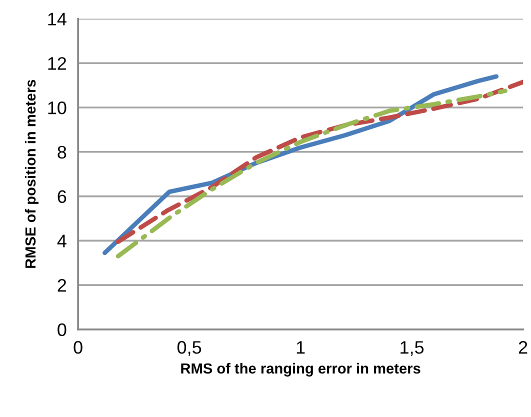  I want to click on y-tick-label: 12, so click(57, 63).